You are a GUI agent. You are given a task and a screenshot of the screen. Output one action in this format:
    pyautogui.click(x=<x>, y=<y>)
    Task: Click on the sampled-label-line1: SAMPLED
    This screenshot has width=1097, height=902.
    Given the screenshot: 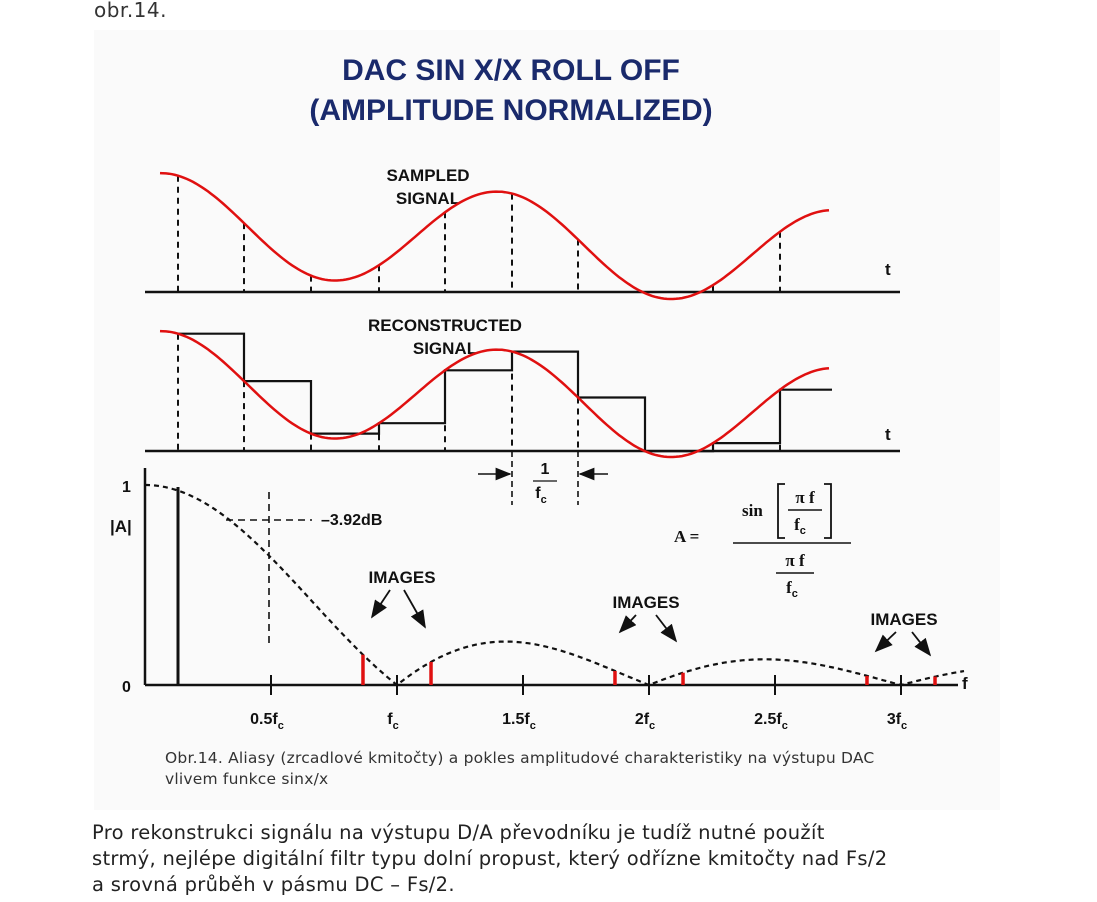 What is the action you would take?
    pyautogui.click(x=427, y=175)
    